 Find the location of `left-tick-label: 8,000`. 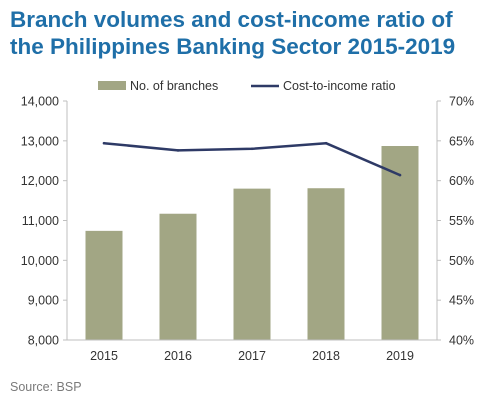

left-tick-label: 8,000 is located at coordinates (43, 341).